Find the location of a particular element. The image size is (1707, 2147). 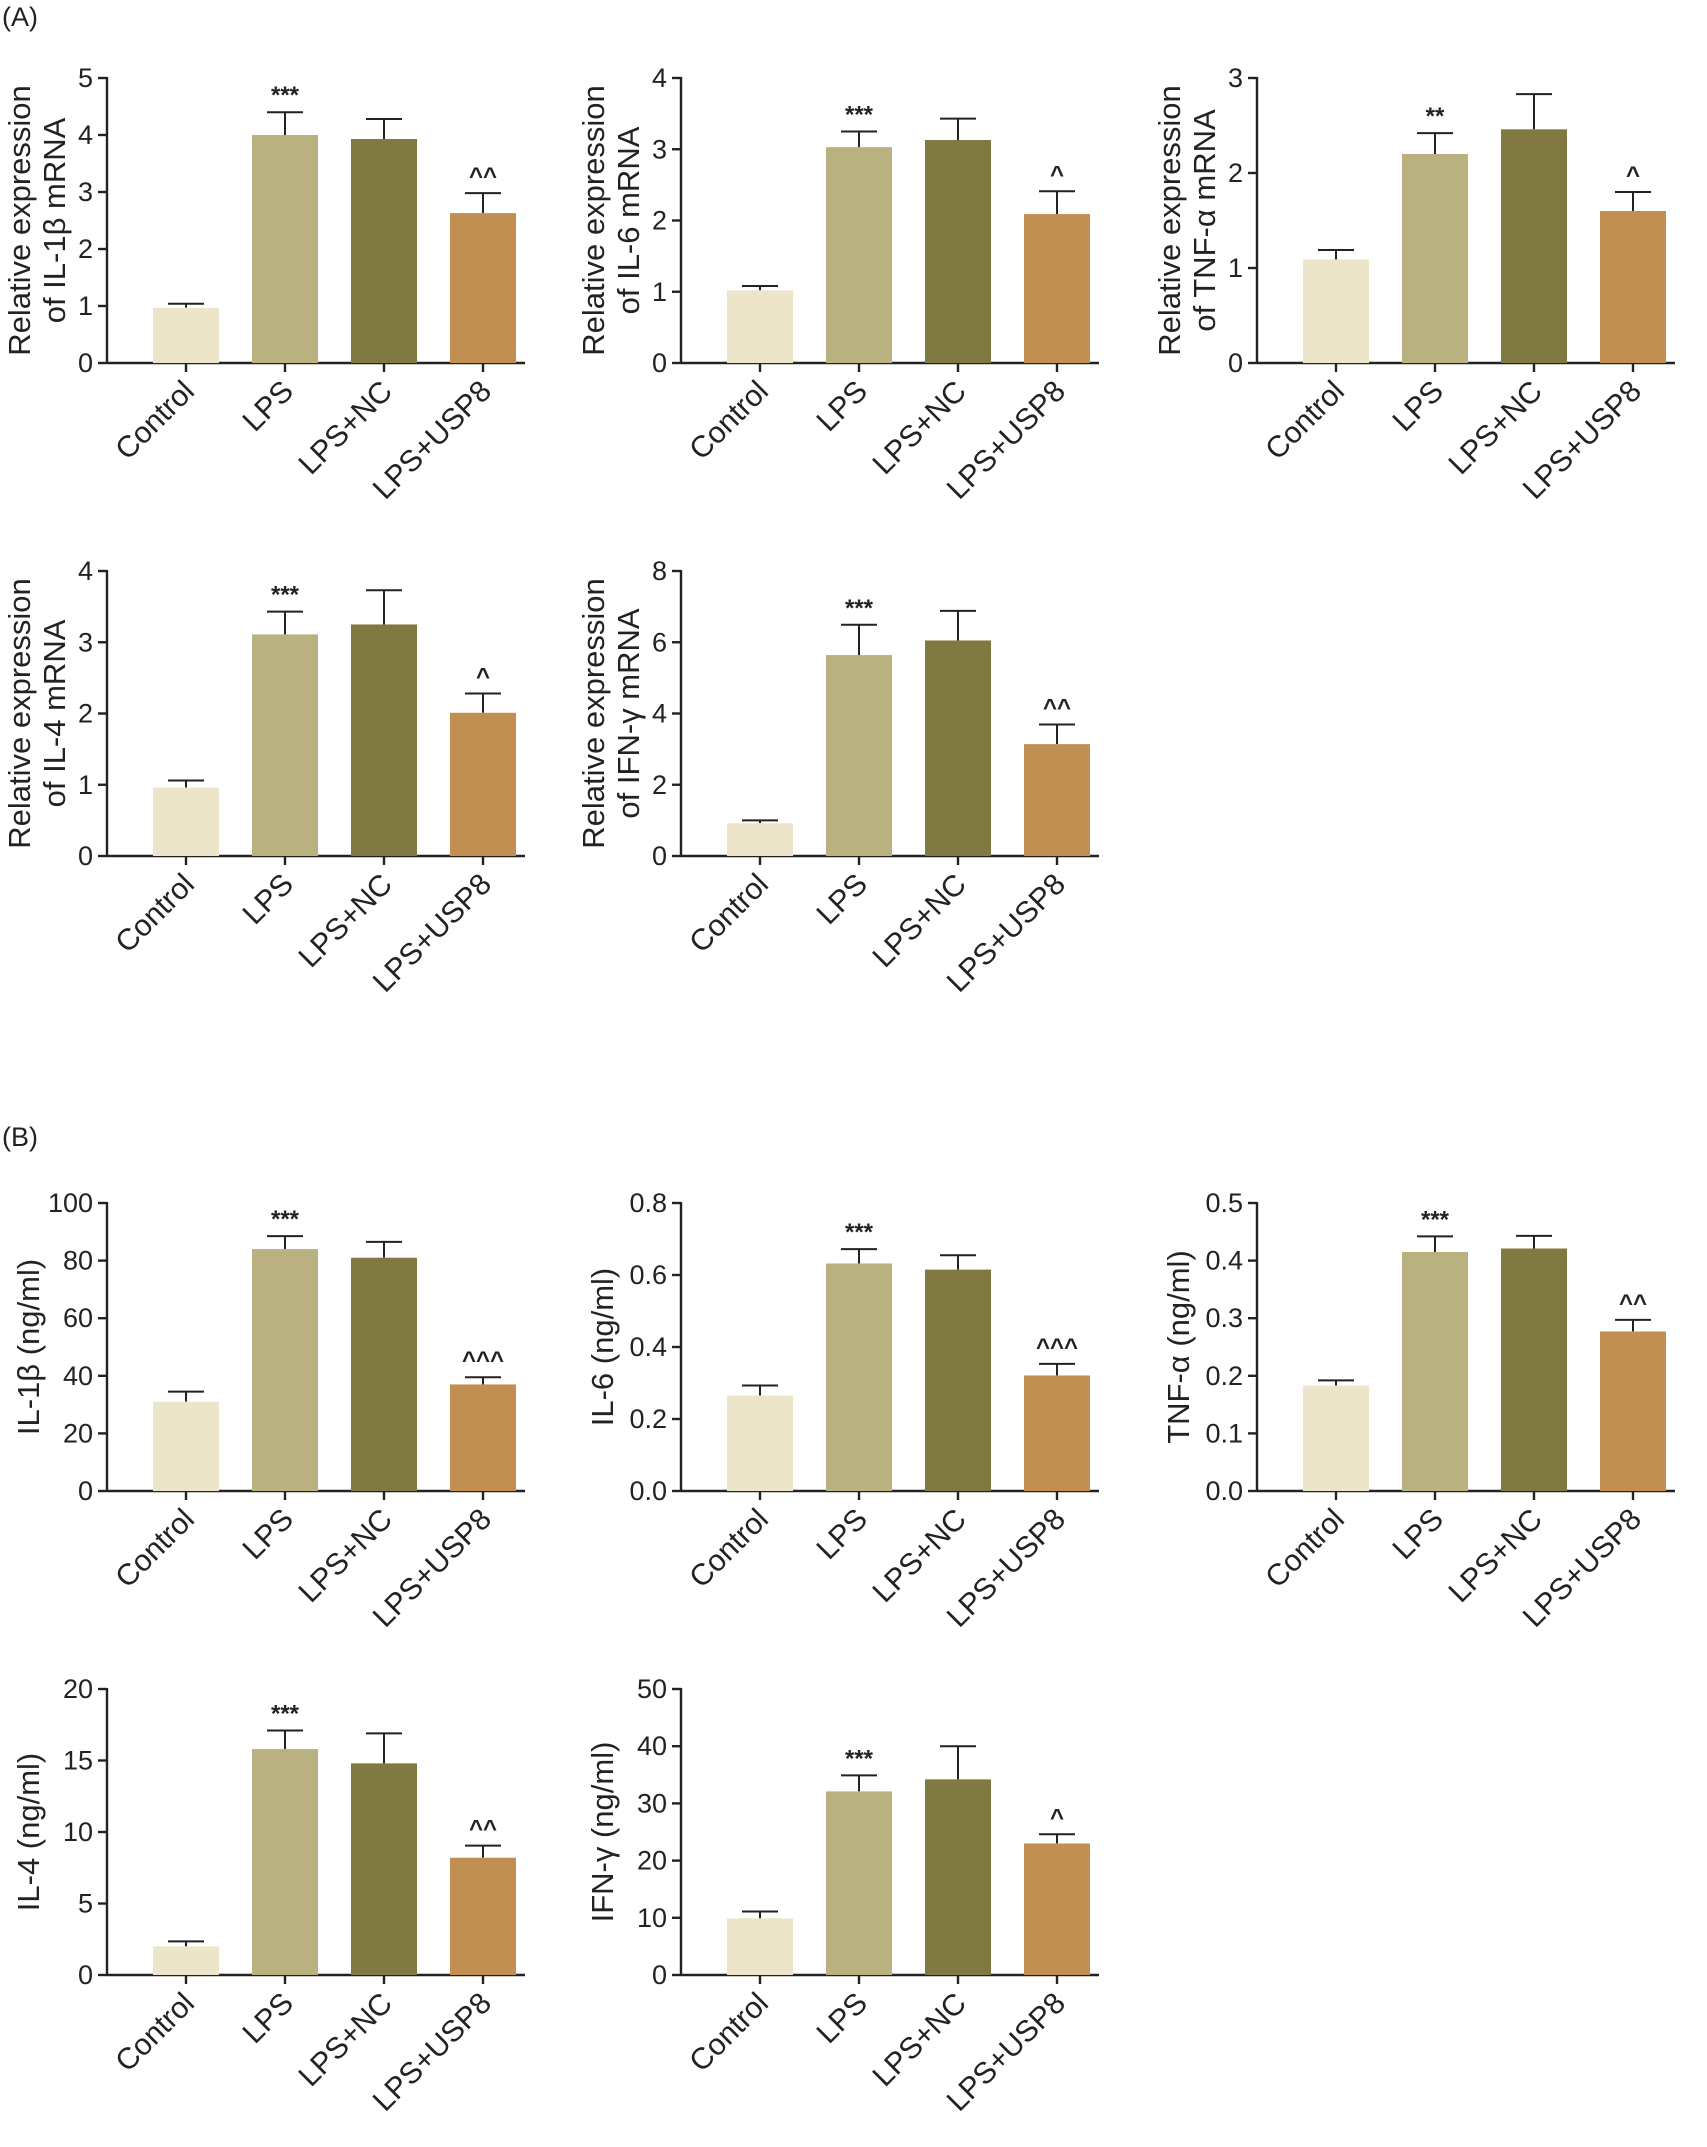

y-tick-label: 0.1 is located at coordinates (1224, 1433).